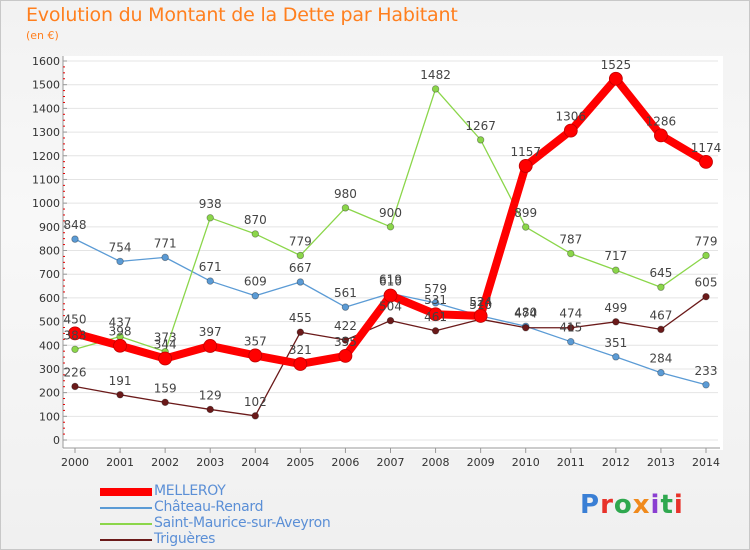  I want to click on x-tick-label: 2001, so click(120, 462).